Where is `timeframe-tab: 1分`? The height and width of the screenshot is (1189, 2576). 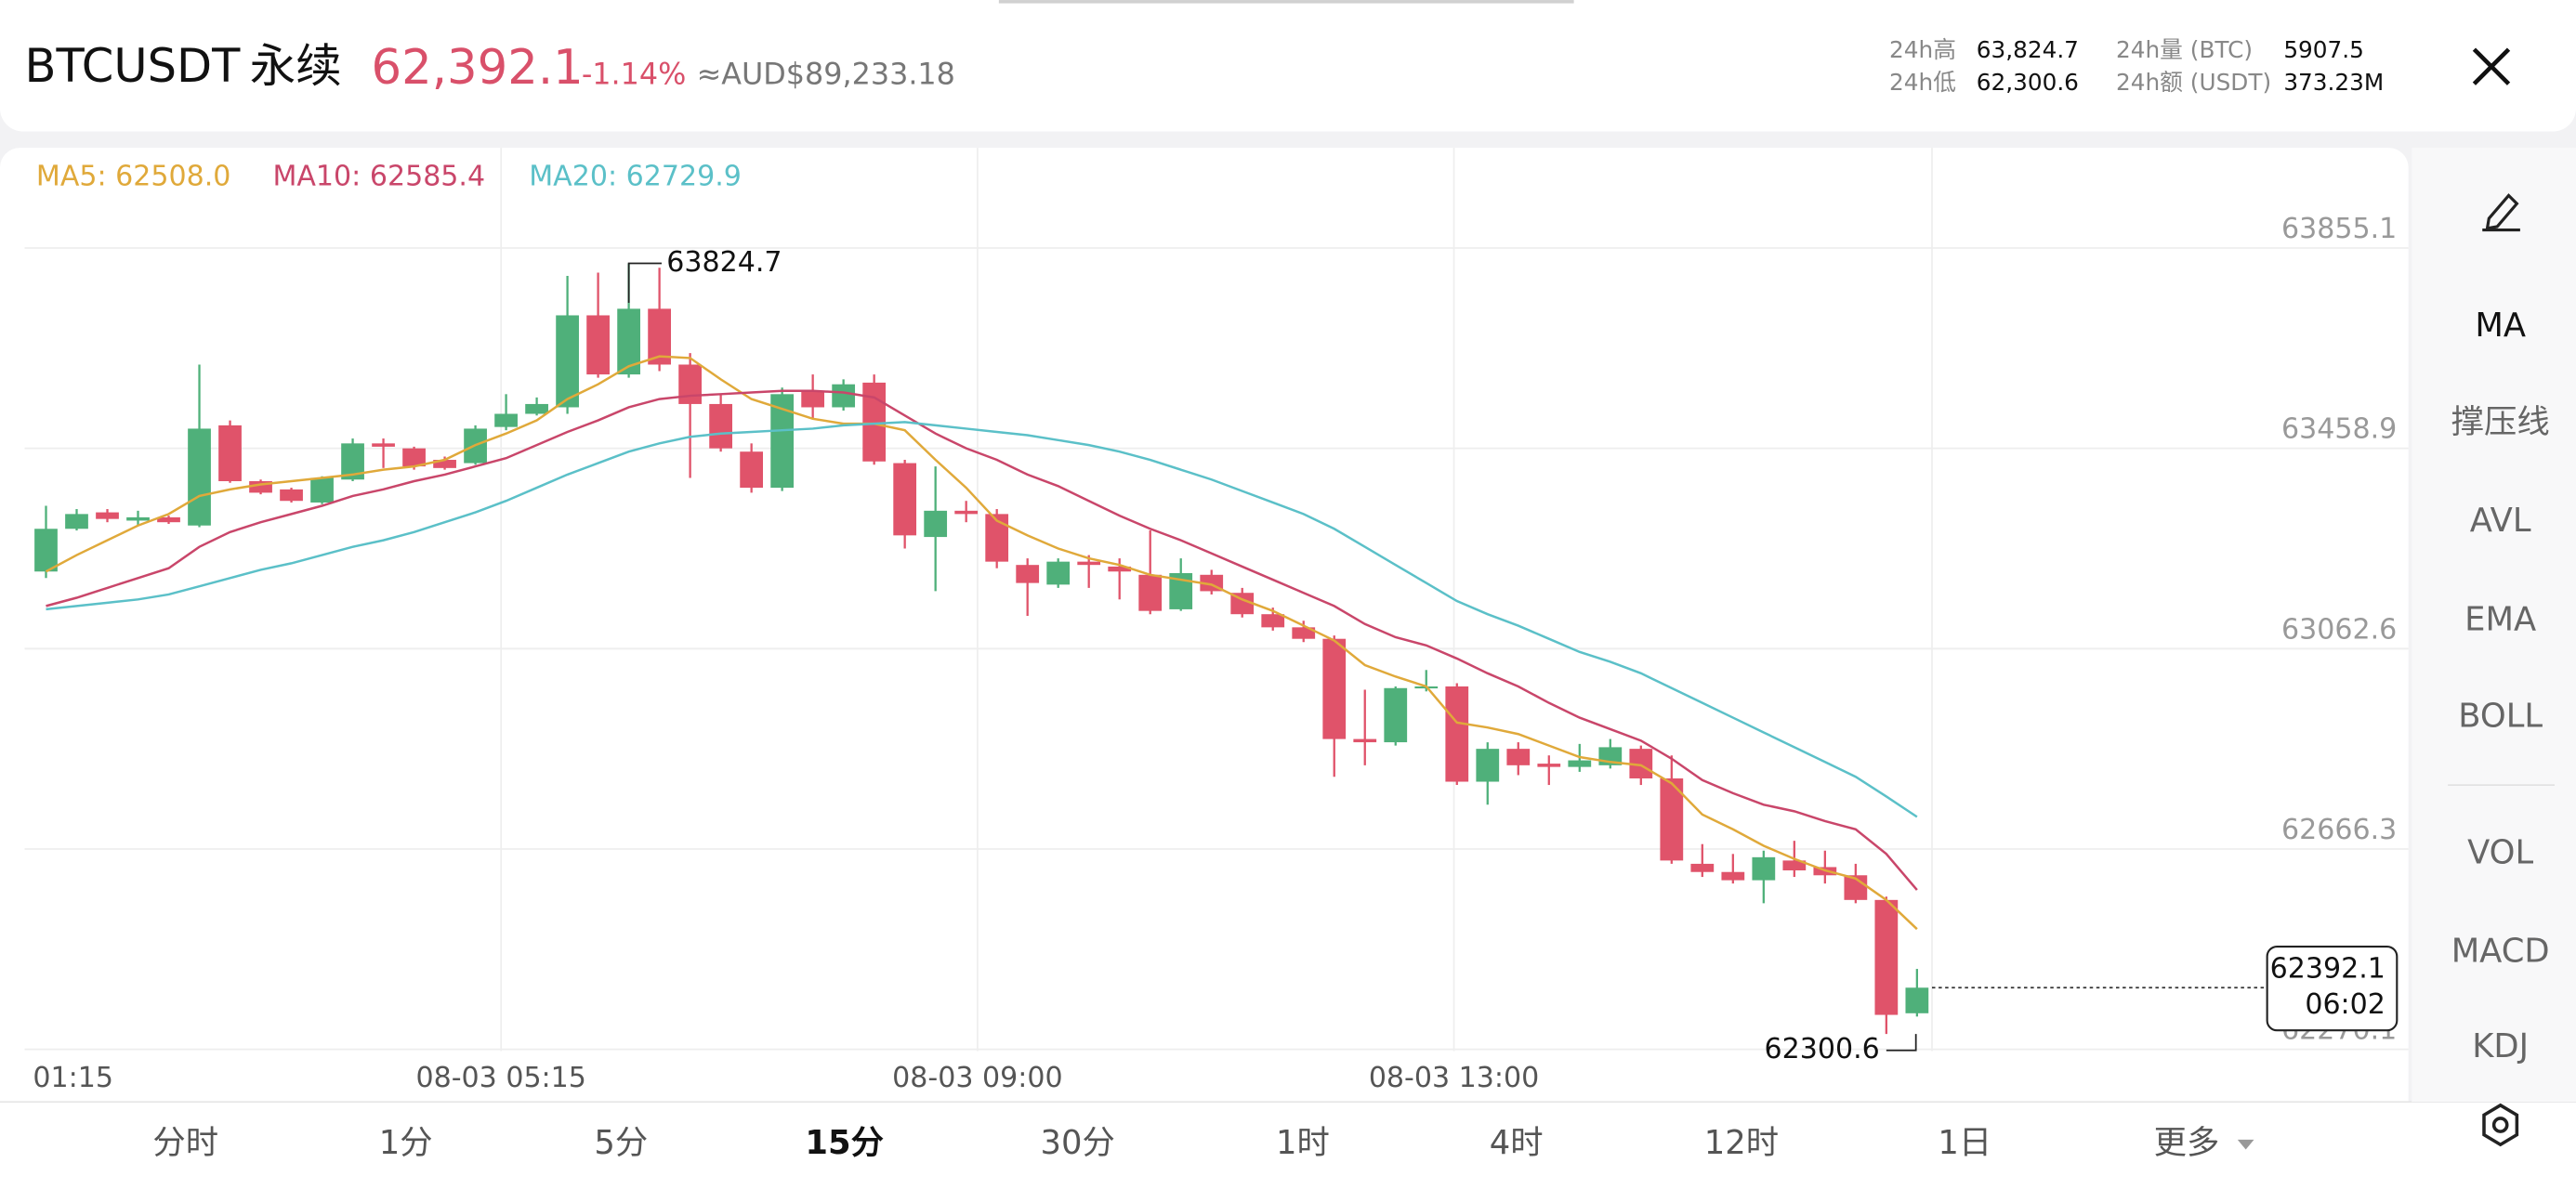 timeframe-tab: 1分 is located at coordinates (406, 1143).